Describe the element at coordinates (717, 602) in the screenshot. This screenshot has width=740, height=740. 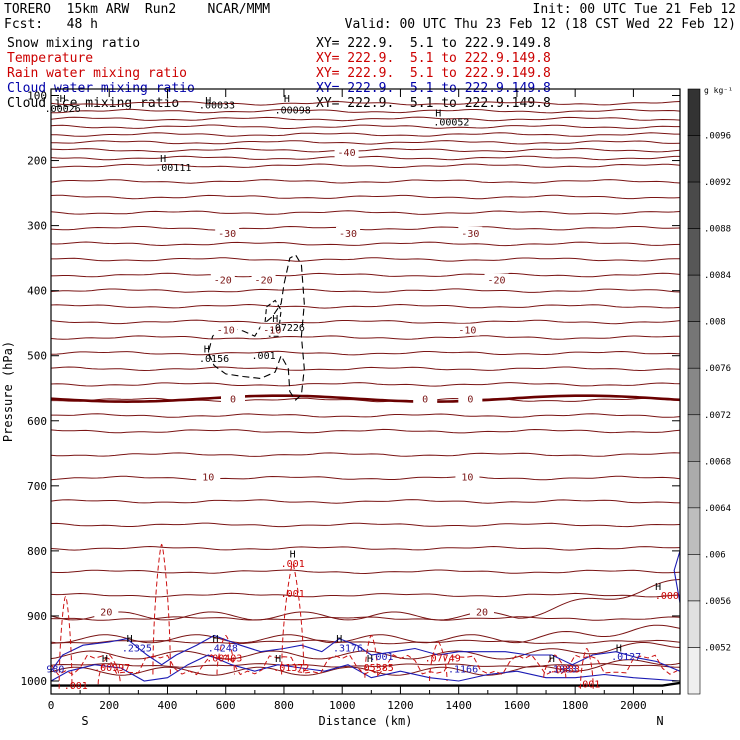
I see `colorbar-tick-label: .0056` at that location.